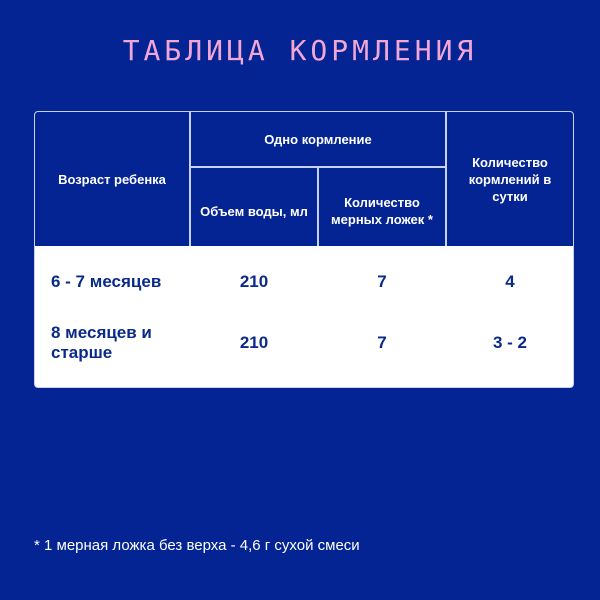 The image size is (600, 600). Describe the element at coordinates (382, 211) in the screenshot. I see `header-spoons: Количество мерных ложек *` at that location.